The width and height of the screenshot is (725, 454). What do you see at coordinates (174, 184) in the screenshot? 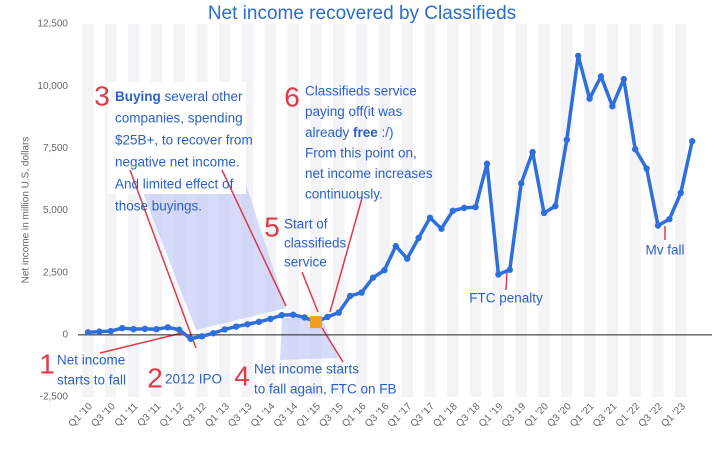
I see `annotation-text: And limited effect of` at bounding box center [174, 184].